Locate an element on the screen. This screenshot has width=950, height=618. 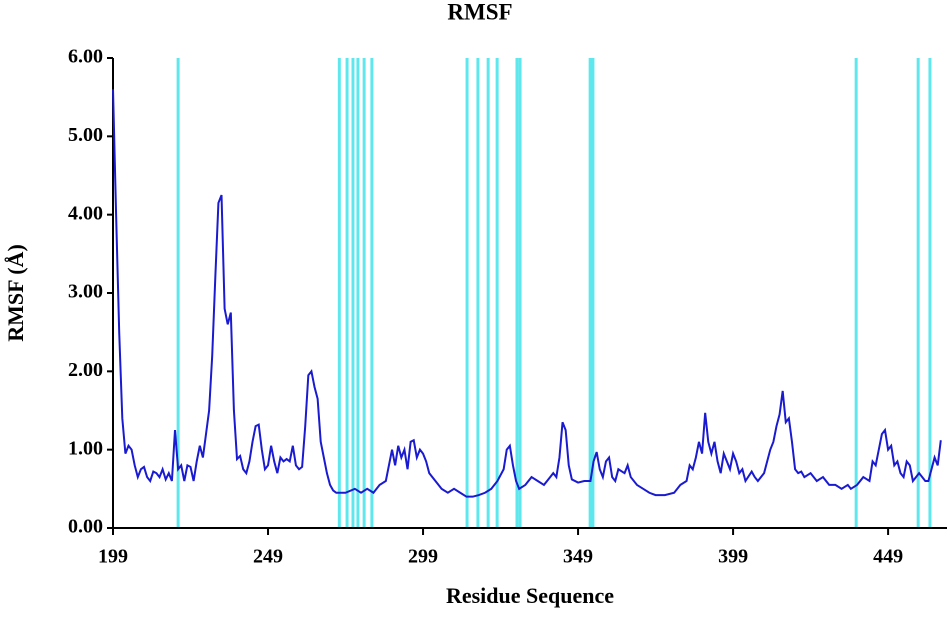
y-tick-label: 5.00 is located at coordinates (85, 135).